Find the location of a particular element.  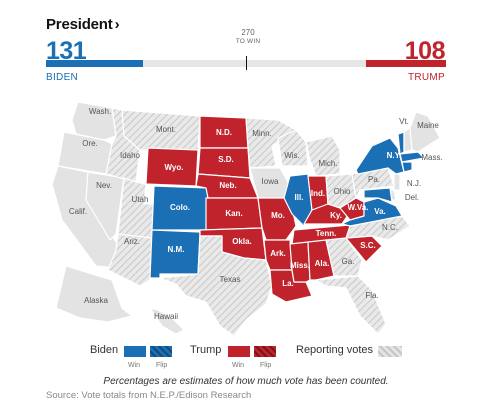

label-wash: Wash. is located at coordinates (100, 111).